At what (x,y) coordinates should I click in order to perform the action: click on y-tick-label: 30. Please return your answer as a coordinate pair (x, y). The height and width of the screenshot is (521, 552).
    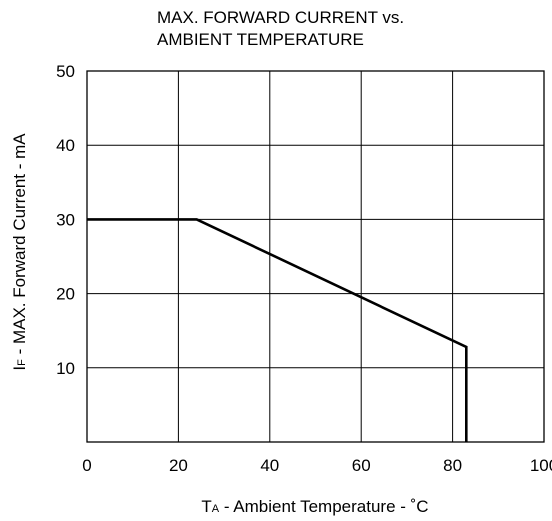
    Looking at the image, I should click on (65, 219).